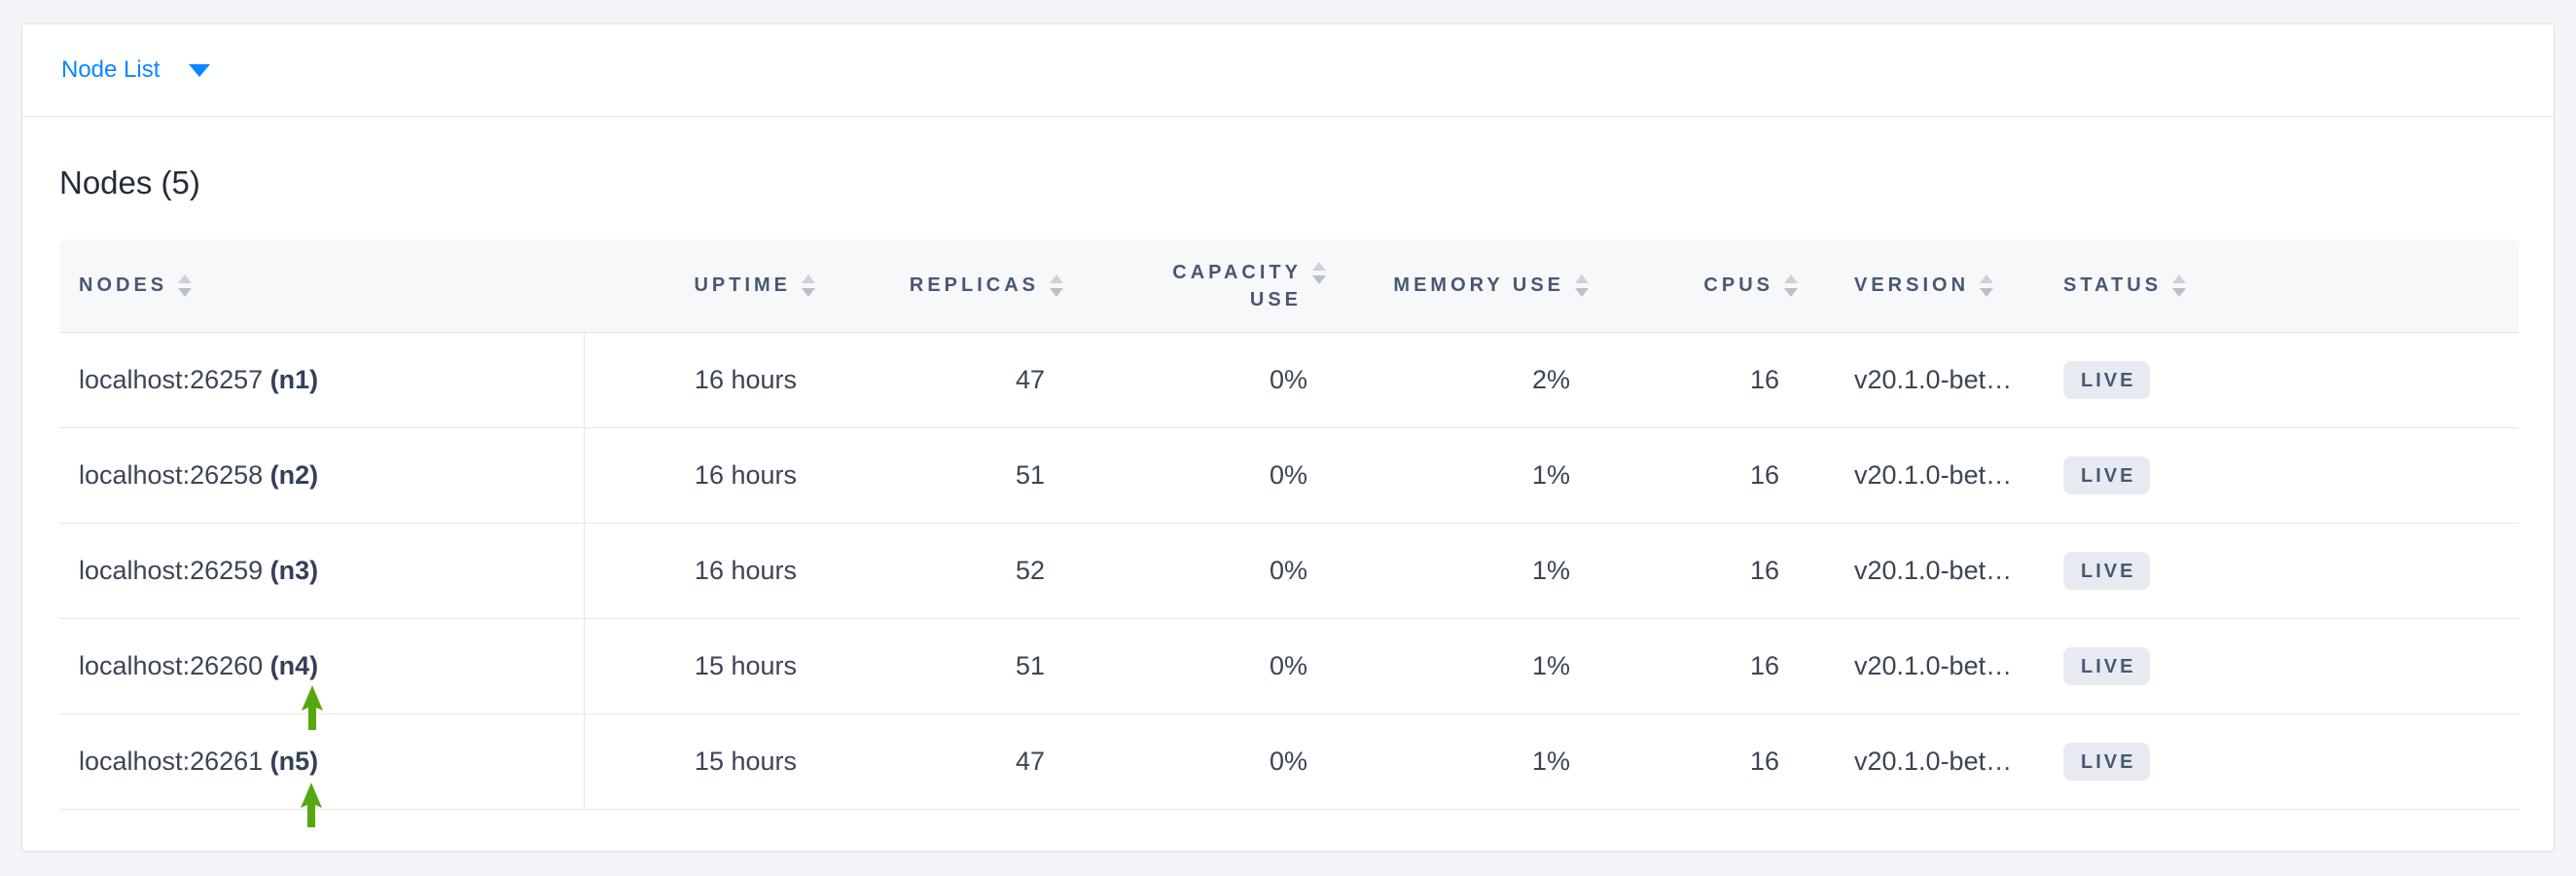 The image size is (2576, 876). Describe the element at coordinates (1470, 286) in the screenshot. I see `column-header-memory-use: MEMORY USE` at that location.